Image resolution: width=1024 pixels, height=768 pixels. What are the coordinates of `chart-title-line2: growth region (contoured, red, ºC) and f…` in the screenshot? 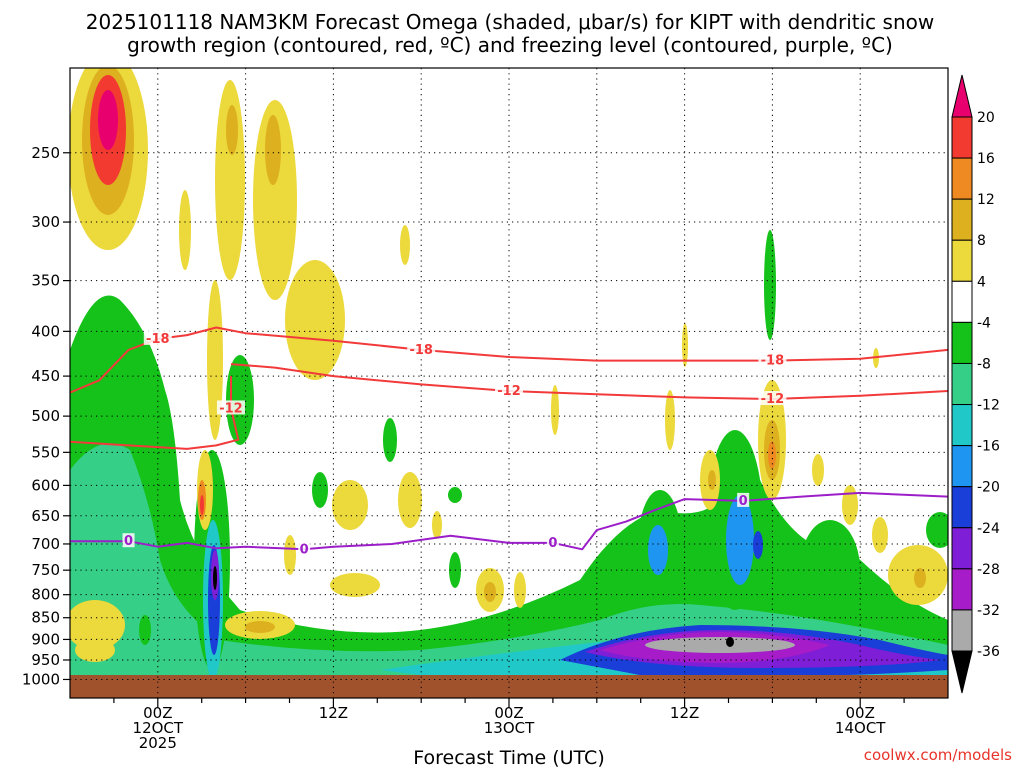 It's located at (510, 45).